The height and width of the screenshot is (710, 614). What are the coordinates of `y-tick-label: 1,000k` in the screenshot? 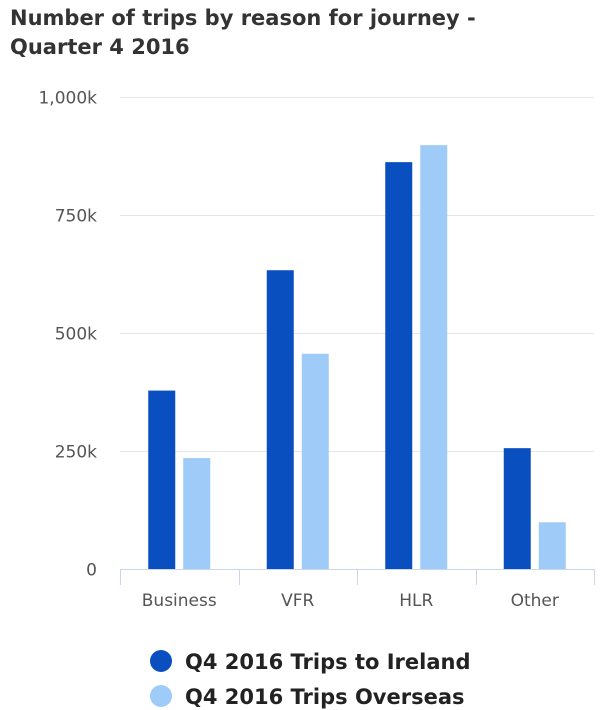 It's located at (67, 99).